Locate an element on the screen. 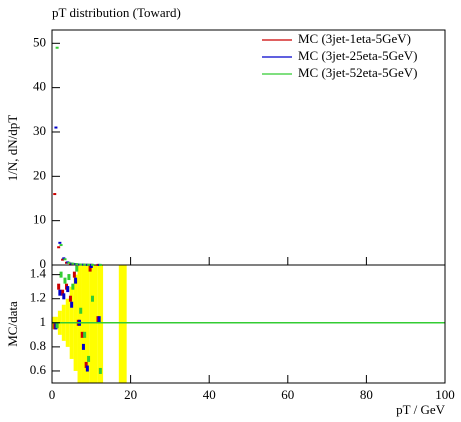  x-tick-label: 40 is located at coordinates (209, 394).